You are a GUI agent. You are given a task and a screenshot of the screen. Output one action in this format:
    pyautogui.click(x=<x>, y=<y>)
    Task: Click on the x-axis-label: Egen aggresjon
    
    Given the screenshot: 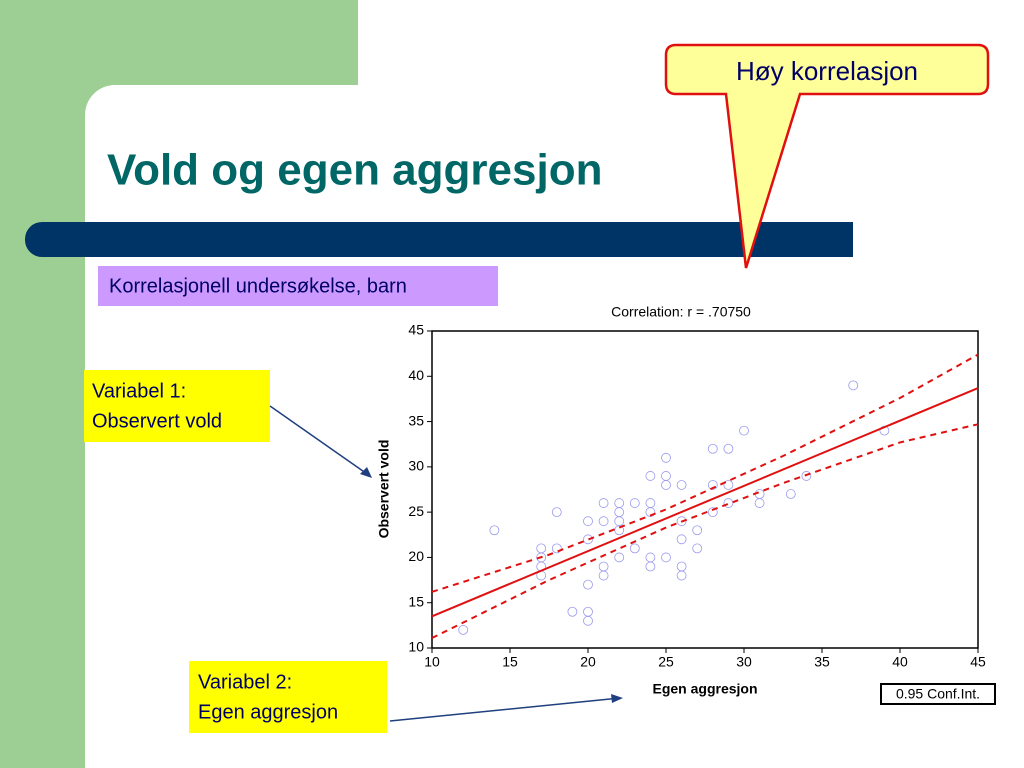 What is the action you would take?
    pyautogui.click(x=704, y=689)
    